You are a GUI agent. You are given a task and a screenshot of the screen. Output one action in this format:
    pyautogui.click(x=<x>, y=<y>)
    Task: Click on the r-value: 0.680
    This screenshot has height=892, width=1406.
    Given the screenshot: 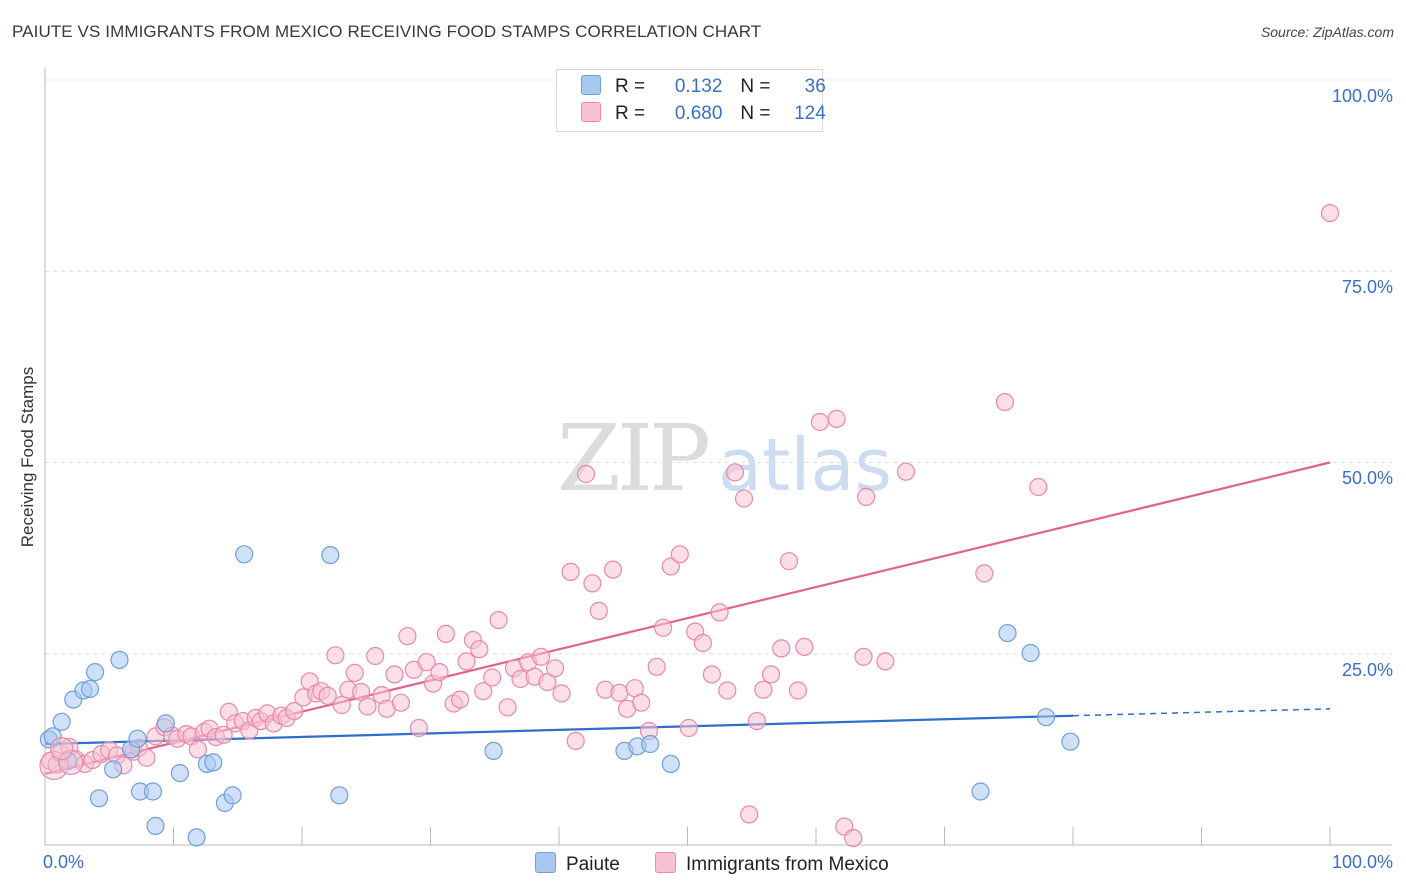 What is the action you would take?
    pyautogui.click(x=698, y=113)
    